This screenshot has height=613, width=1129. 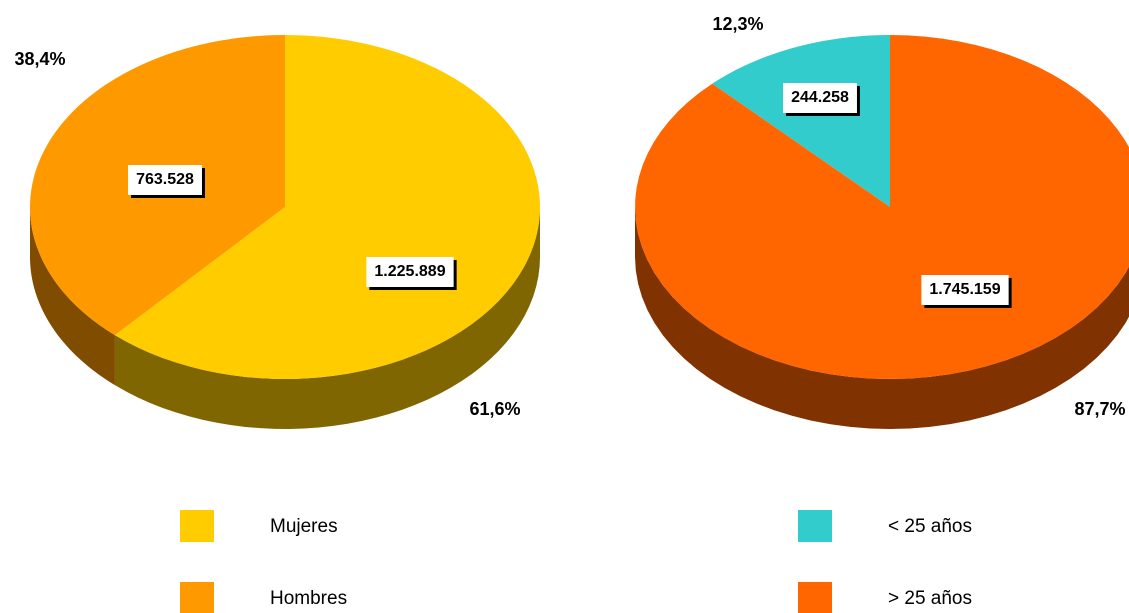 I want to click on legend-label: < 25 años, so click(x=930, y=526).